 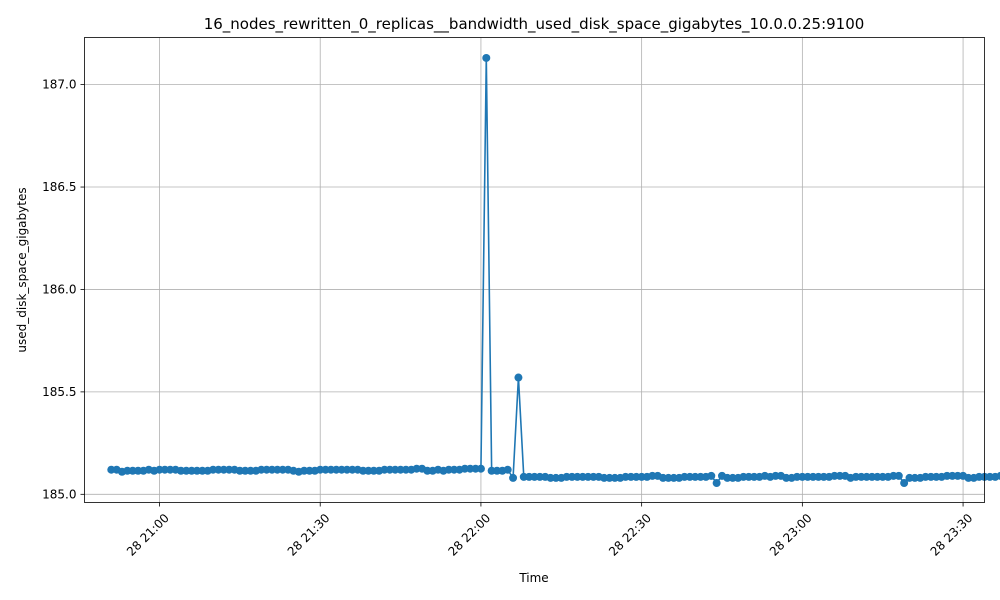 What do you see at coordinates (791, 535) in the screenshot?
I see `x-tick-label: 28 23:00` at bounding box center [791, 535].